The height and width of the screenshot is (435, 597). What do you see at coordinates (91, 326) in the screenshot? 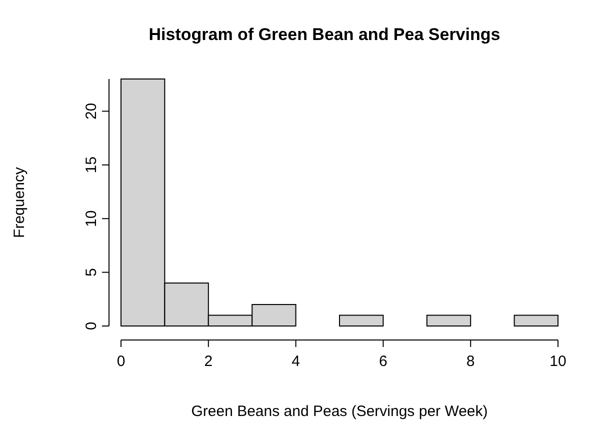
I see `y-tick-label: 0` at bounding box center [91, 326].